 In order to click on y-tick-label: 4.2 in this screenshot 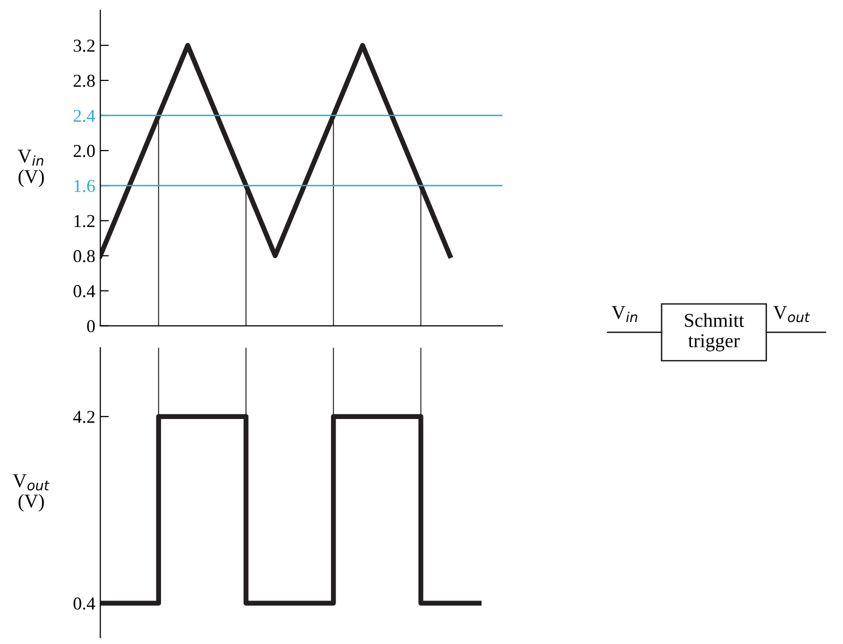, I will do `click(83, 417)`.